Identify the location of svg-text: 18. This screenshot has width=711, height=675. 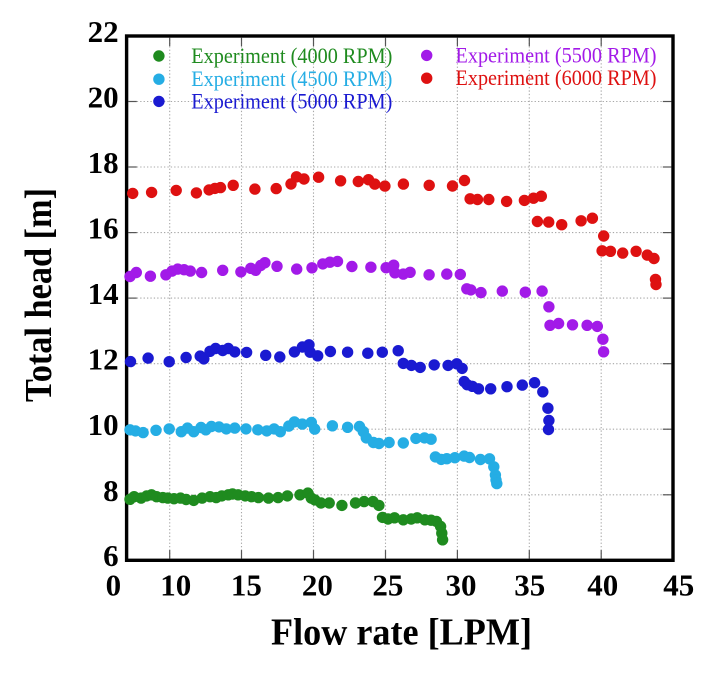
(103, 162).